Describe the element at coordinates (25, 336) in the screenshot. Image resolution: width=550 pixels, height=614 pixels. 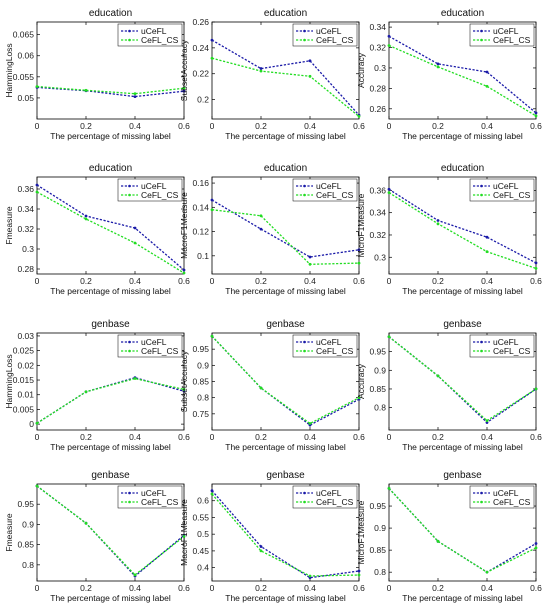
I see `y-tick-label: 0.03` at that location.